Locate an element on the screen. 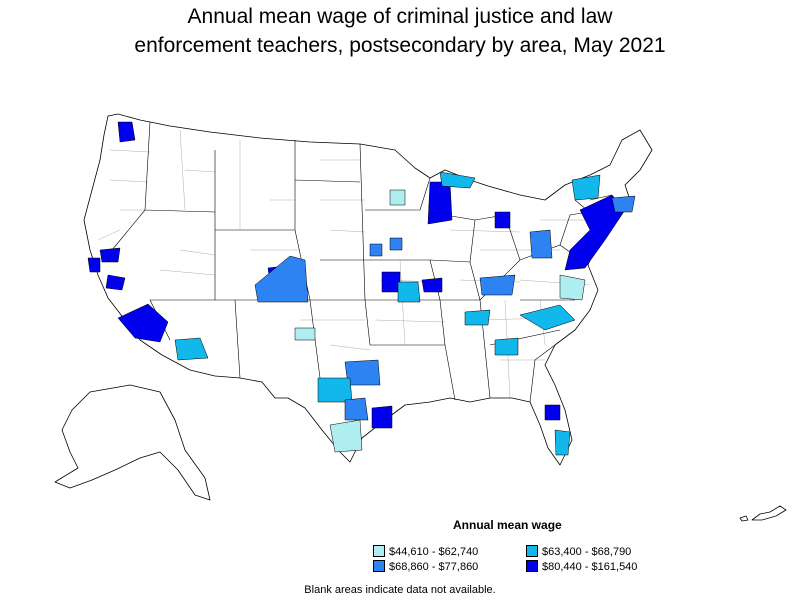  state-border-midwest is located at coordinates (504, 239).